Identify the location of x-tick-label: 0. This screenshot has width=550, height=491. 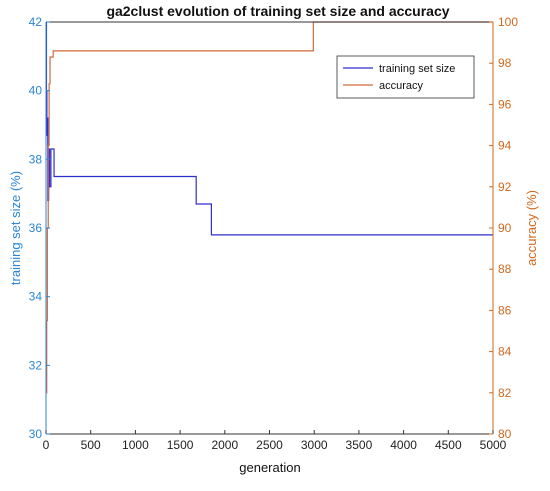
(46, 445).